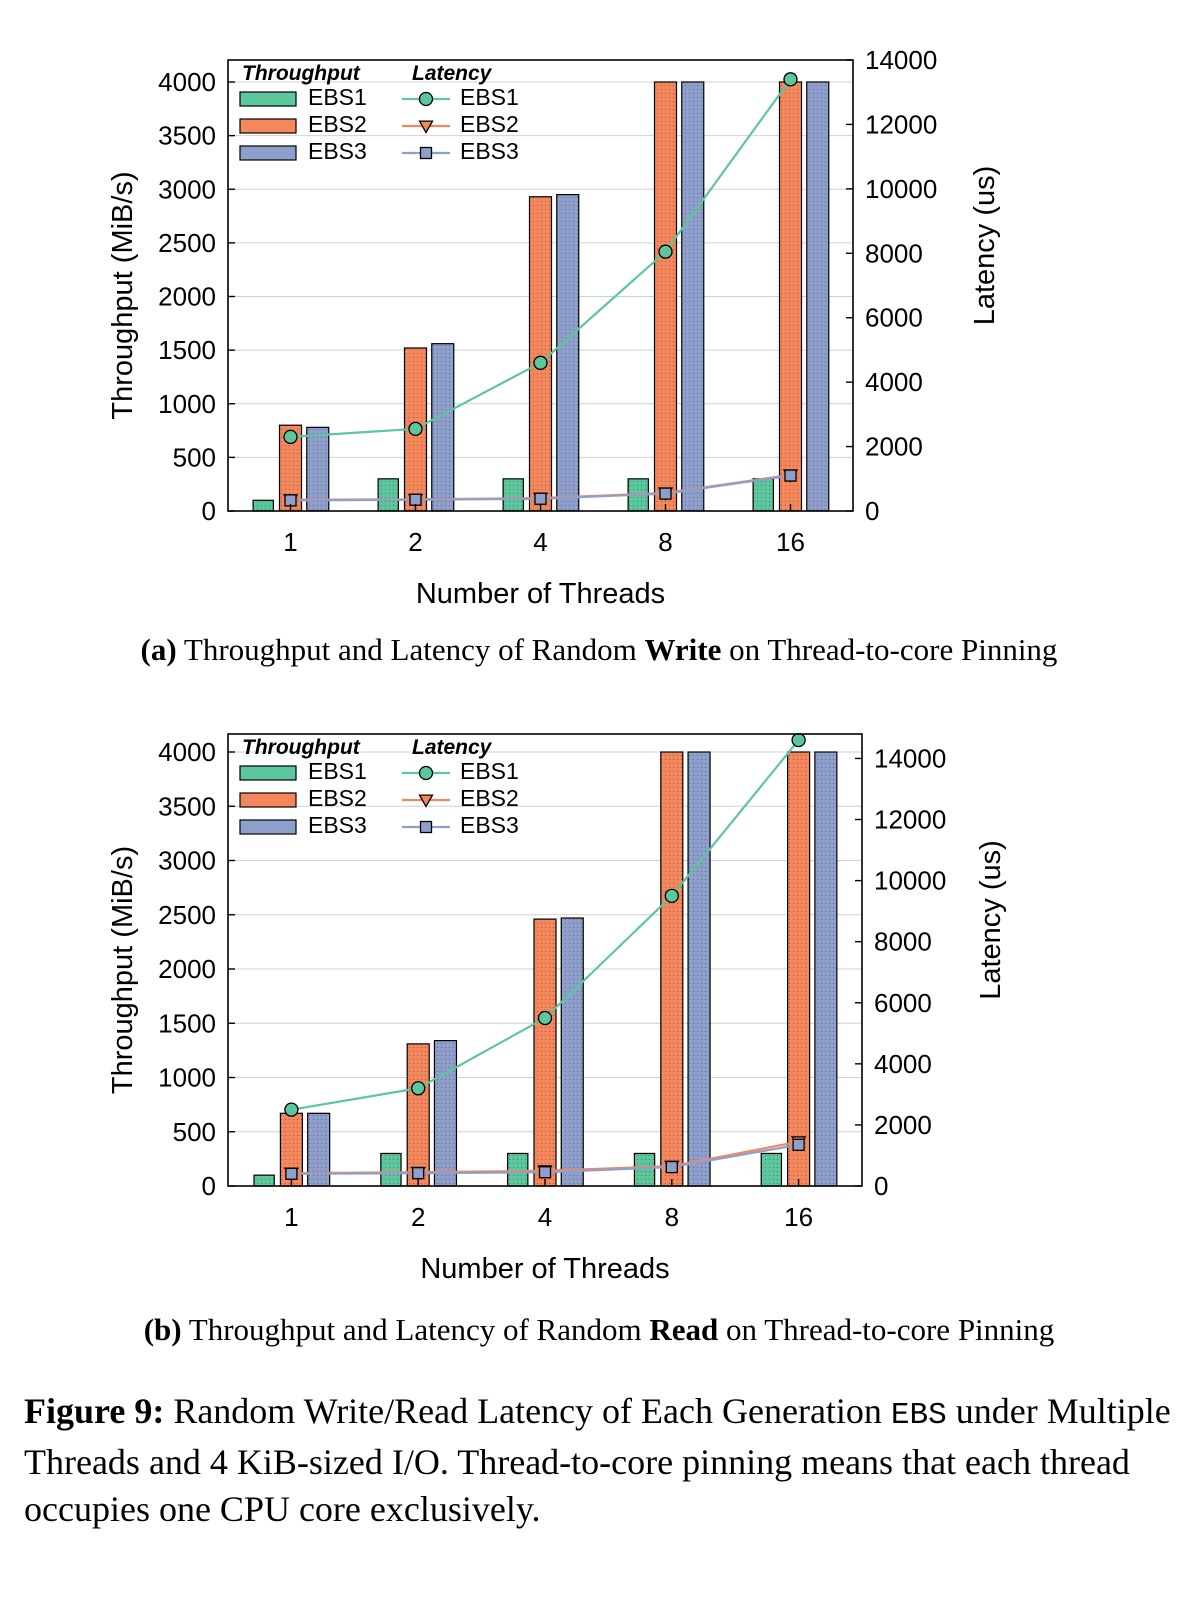 The image size is (1198, 1600). Describe the element at coordinates (889, 649) in the screenshot. I see `subcaption-a-tail: on Thread-to-core Pinning` at that location.